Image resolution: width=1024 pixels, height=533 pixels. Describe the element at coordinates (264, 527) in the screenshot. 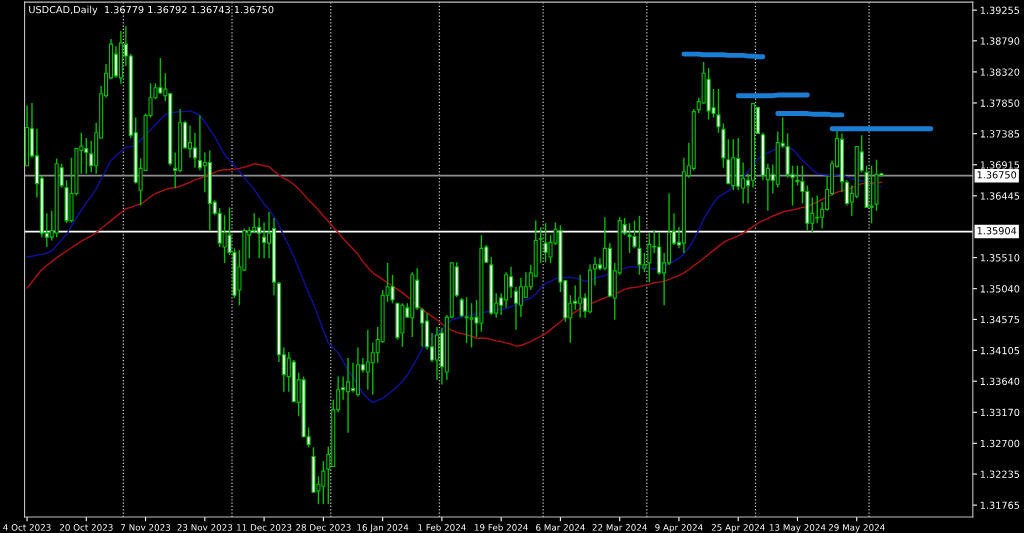

I see `x-tick-label: 11 Dec 2023` at that location.